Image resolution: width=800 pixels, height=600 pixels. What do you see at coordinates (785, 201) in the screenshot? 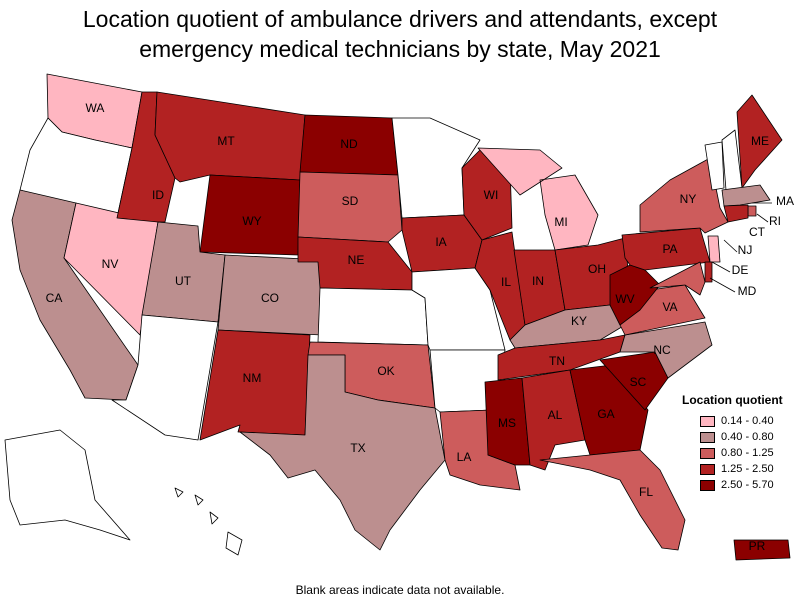
I see `state-label-ma: MA` at bounding box center [785, 201].